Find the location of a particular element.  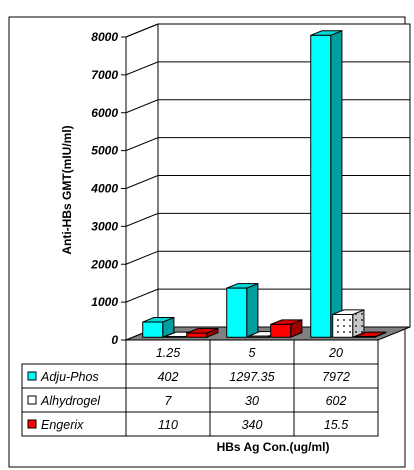

x-axis-label: HBs Ag Con.(ug/ml) is located at coordinates (273, 447).